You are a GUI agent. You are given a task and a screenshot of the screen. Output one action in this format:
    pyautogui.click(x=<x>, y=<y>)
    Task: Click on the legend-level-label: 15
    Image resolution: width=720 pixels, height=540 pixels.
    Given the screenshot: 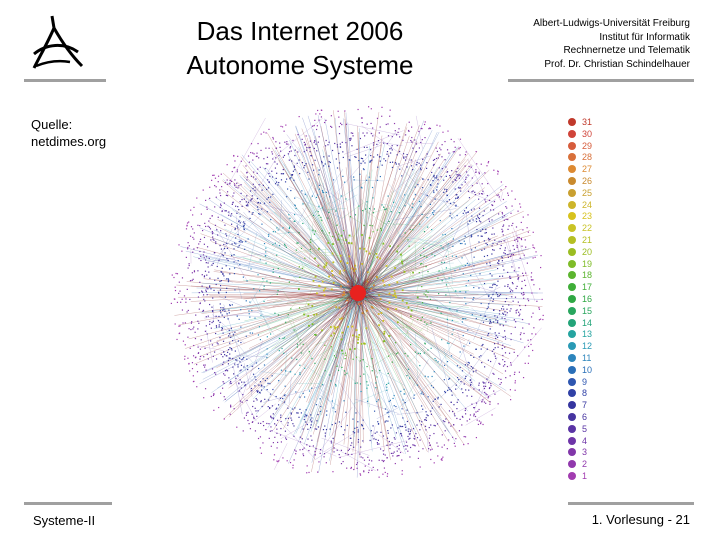 What is the action you would take?
    pyautogui.click(x=587, y=310)
    